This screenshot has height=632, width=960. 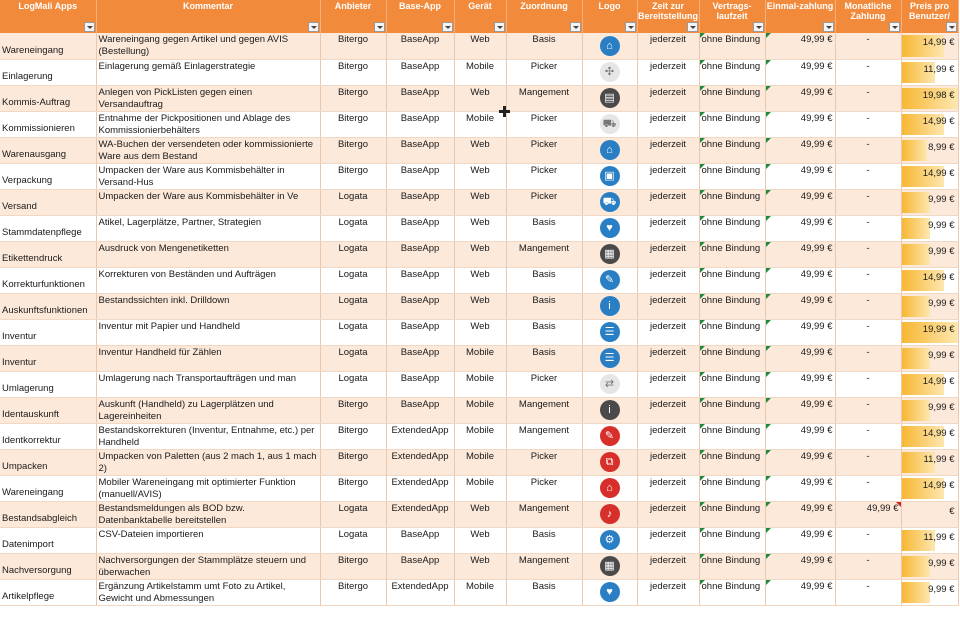 What do you see at coordinates (610, 98) in the screenshot?
I see `logo-cell: ▤` at bounding box center [610, 98].